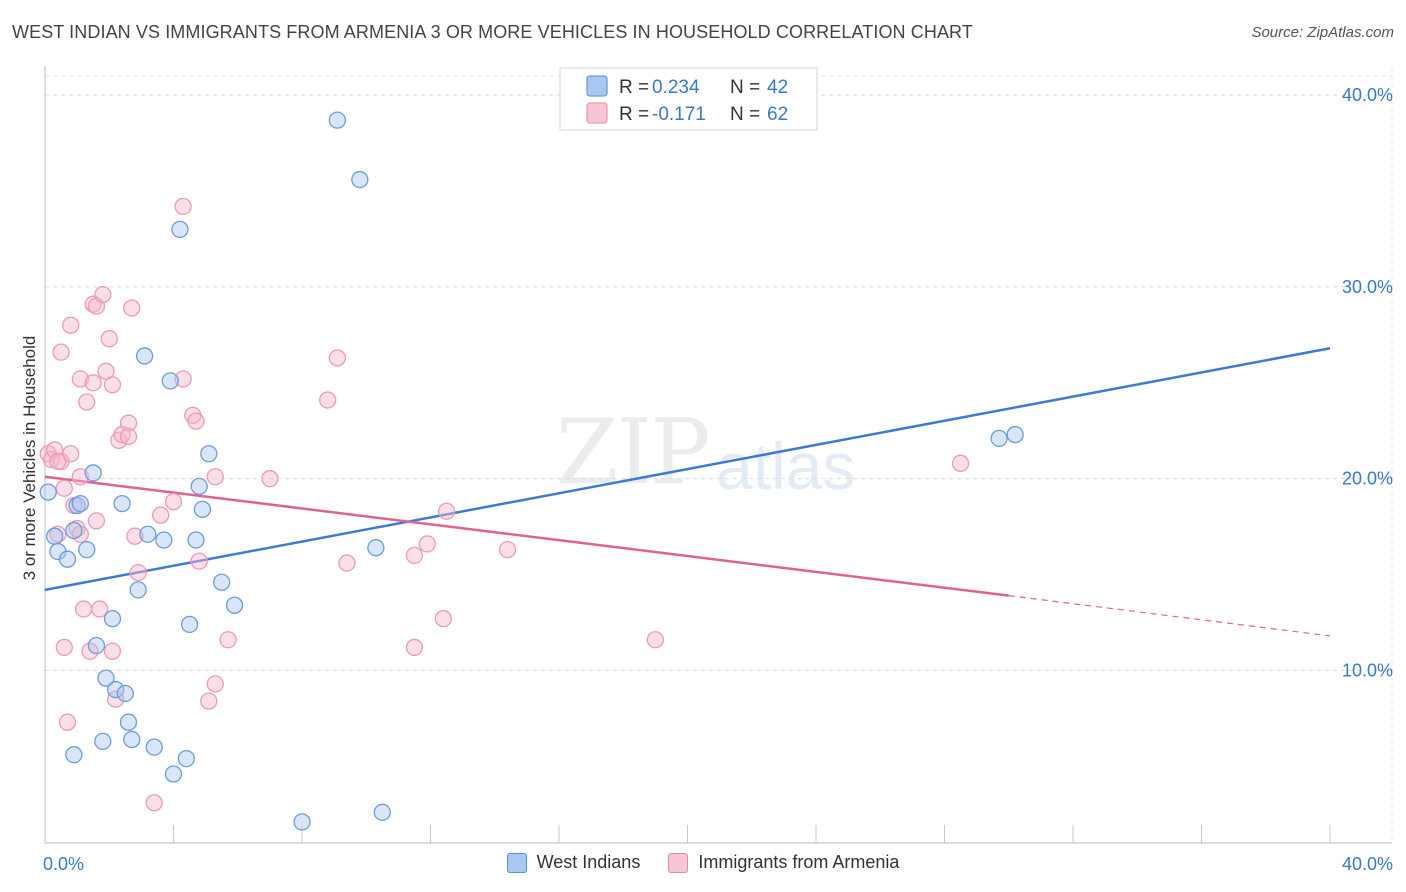 Image resolution: width=1406 pixels, height=892 pixels. I want to click on legend-item-west-indians: West Indians, so click(573, 862).